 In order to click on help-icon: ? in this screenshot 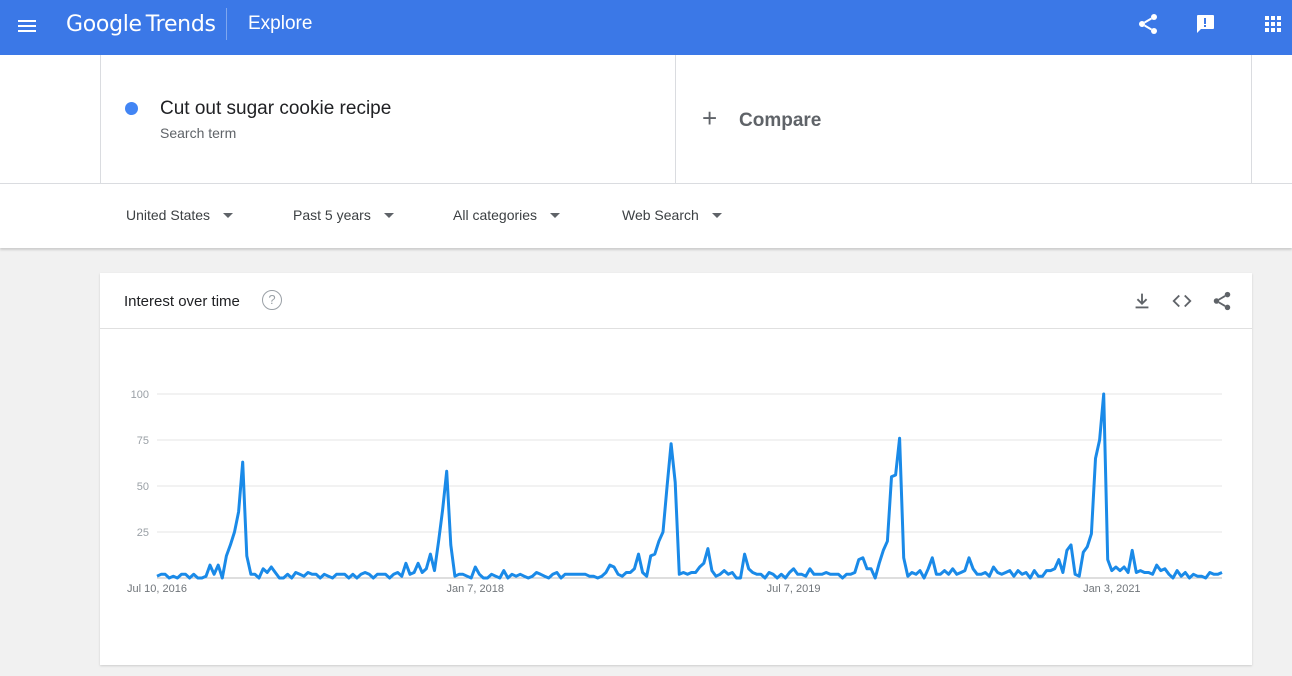, I will do `click(272, 300)`.